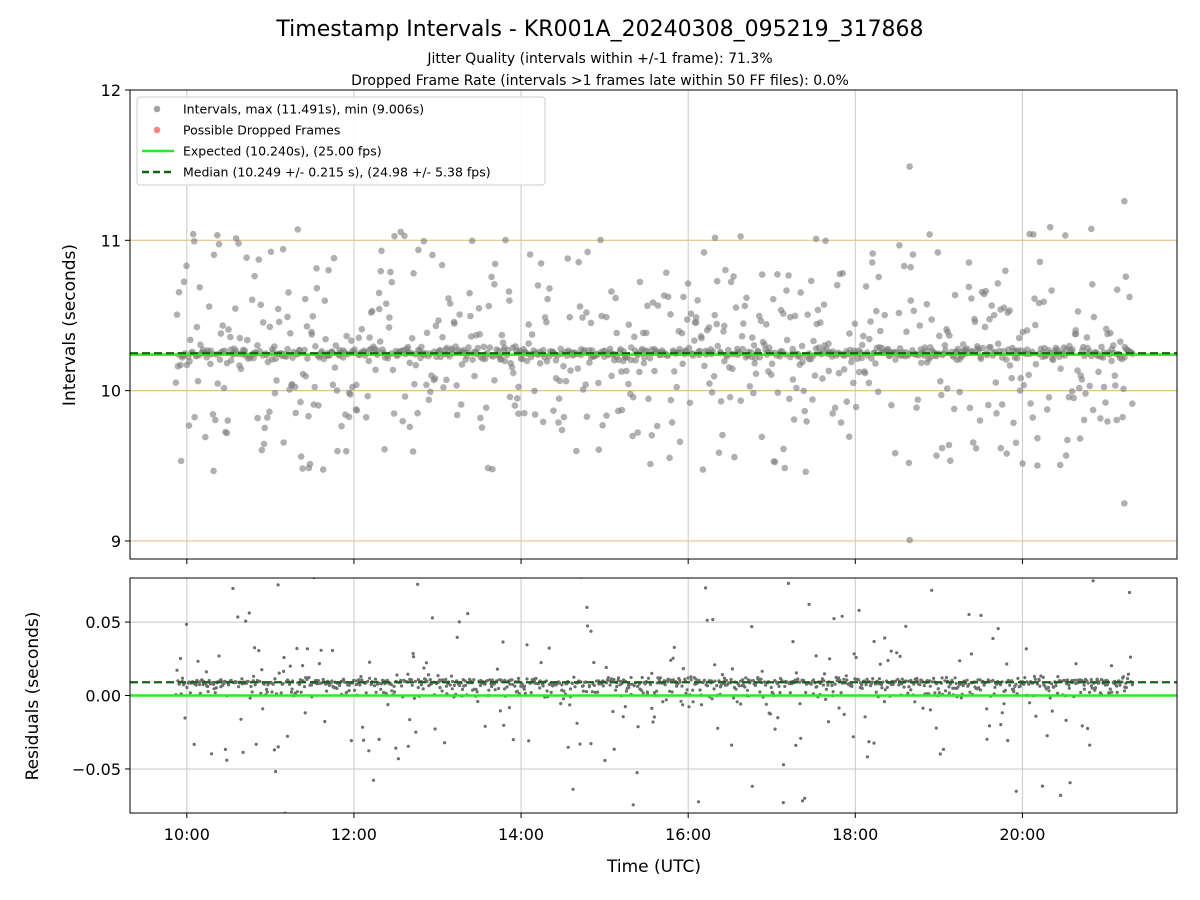 The height and width of the screenshot is (900, 1200). I want to click on top-y-tick-label: 11, so click(111, 240).